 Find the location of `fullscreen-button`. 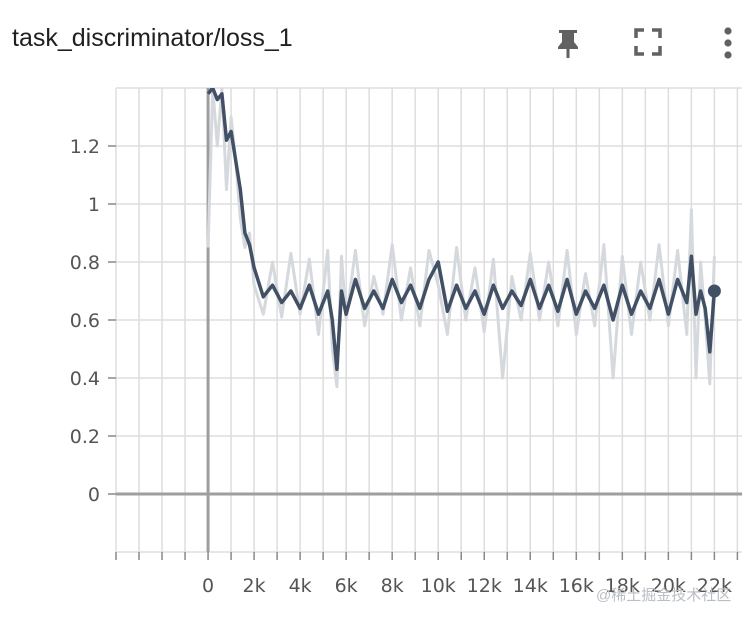

fullscreen-button is located at coordinates (648, 42).